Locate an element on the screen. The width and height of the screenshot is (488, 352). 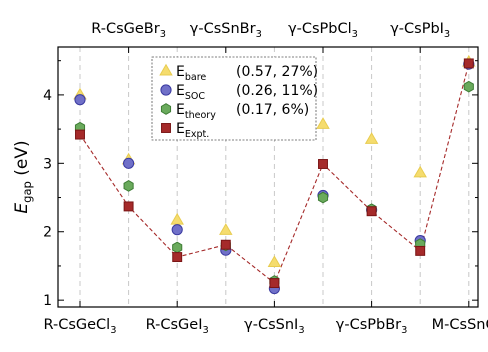
x-tick-label-top: γ-CsPbCl3 is located at coordinates (323, 30).